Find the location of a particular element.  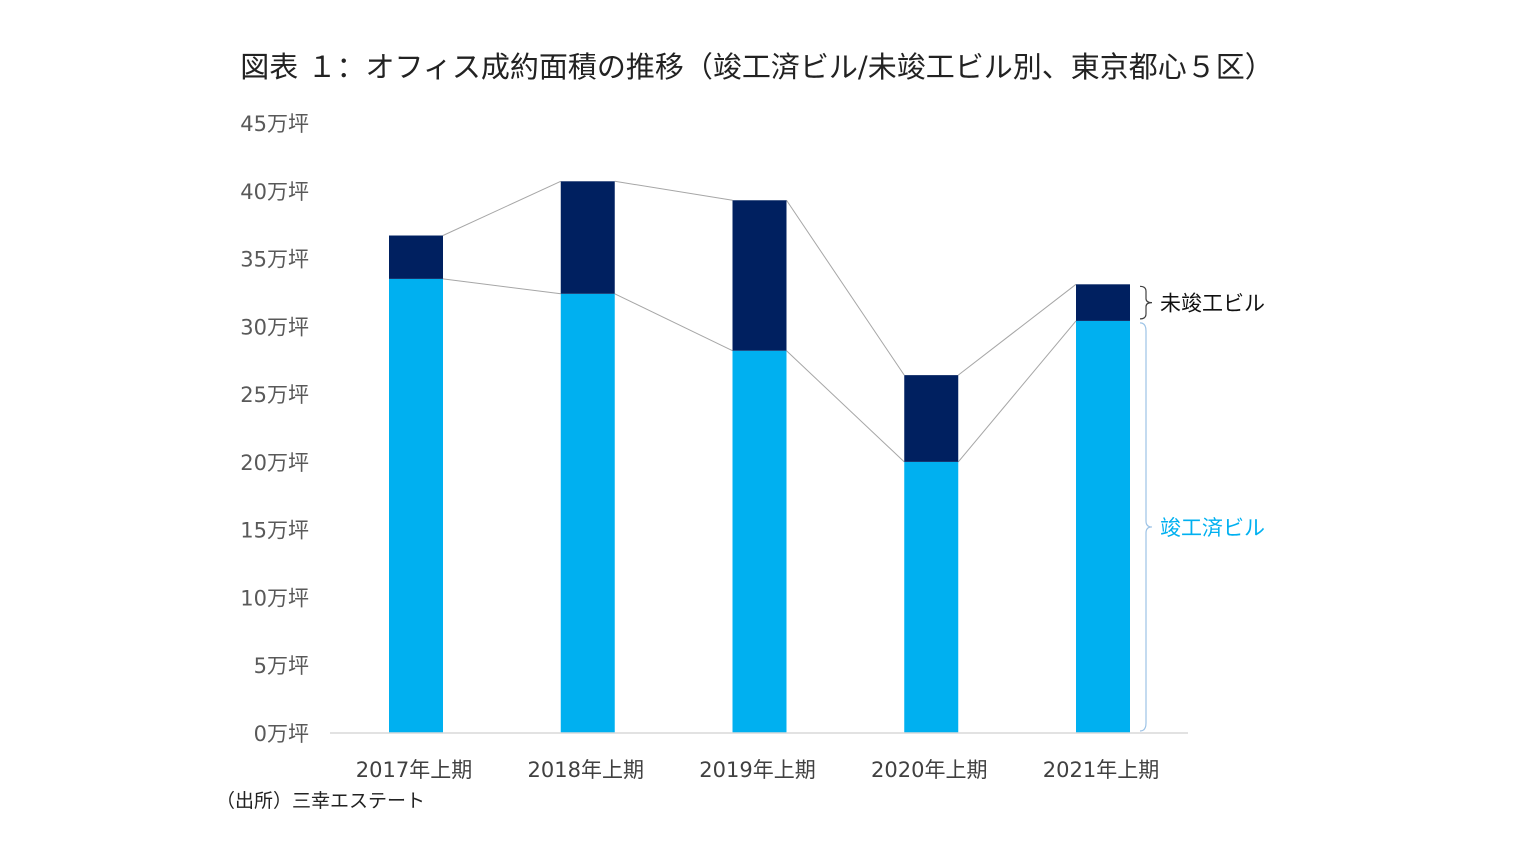

x-tick-label: 2020年上期 is located at coordinates (929, 770).